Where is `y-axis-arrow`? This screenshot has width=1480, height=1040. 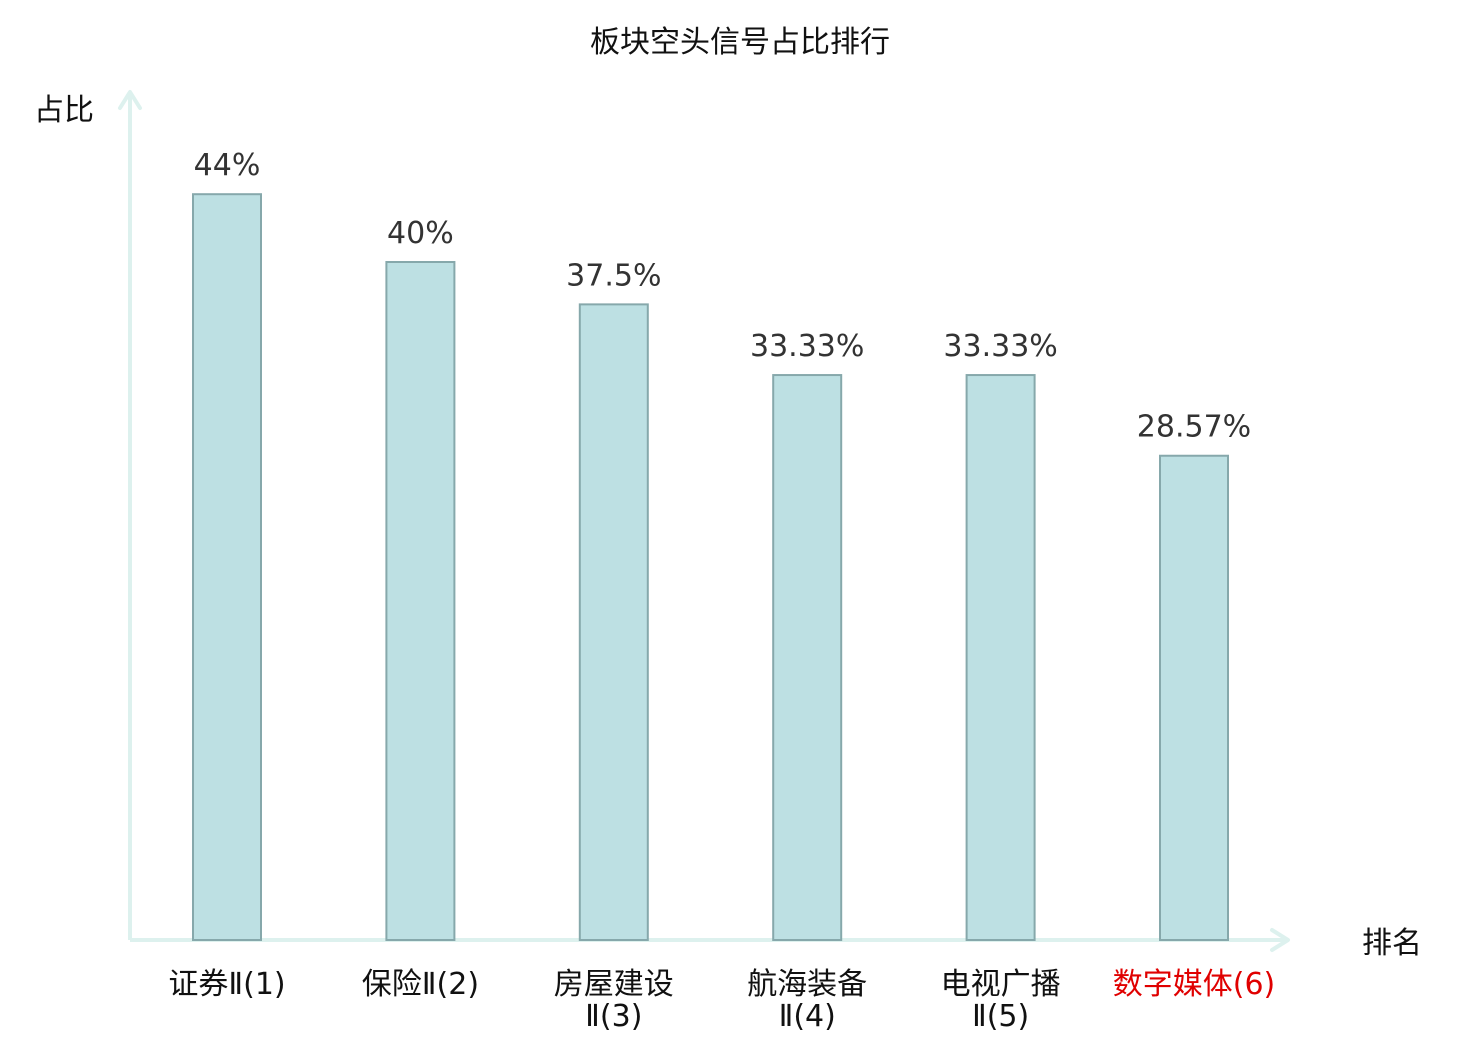 y-axis-arrow is located at coordinates (130, 100).